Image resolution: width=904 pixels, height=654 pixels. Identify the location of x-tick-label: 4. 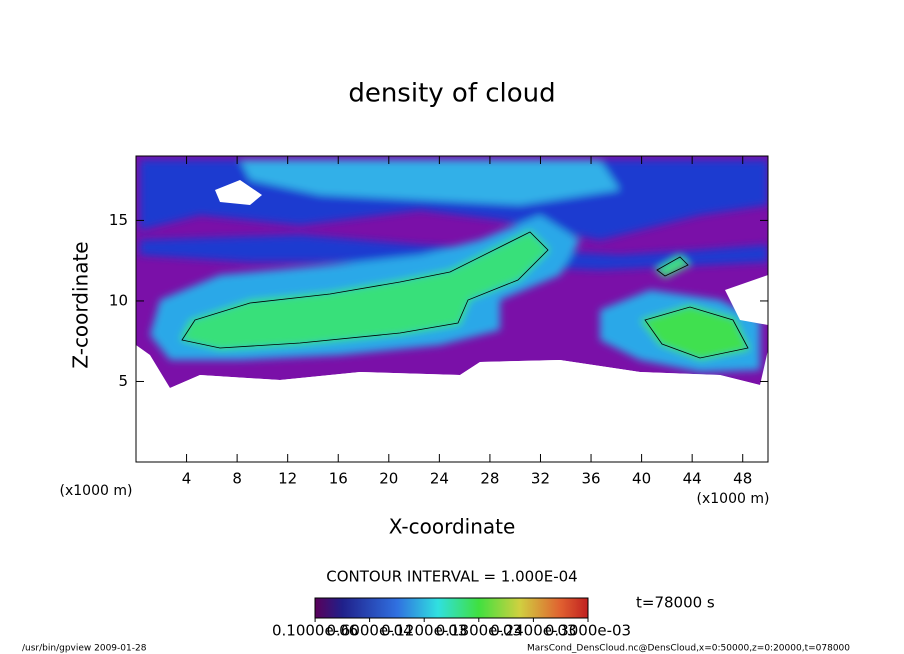
(187, 479).